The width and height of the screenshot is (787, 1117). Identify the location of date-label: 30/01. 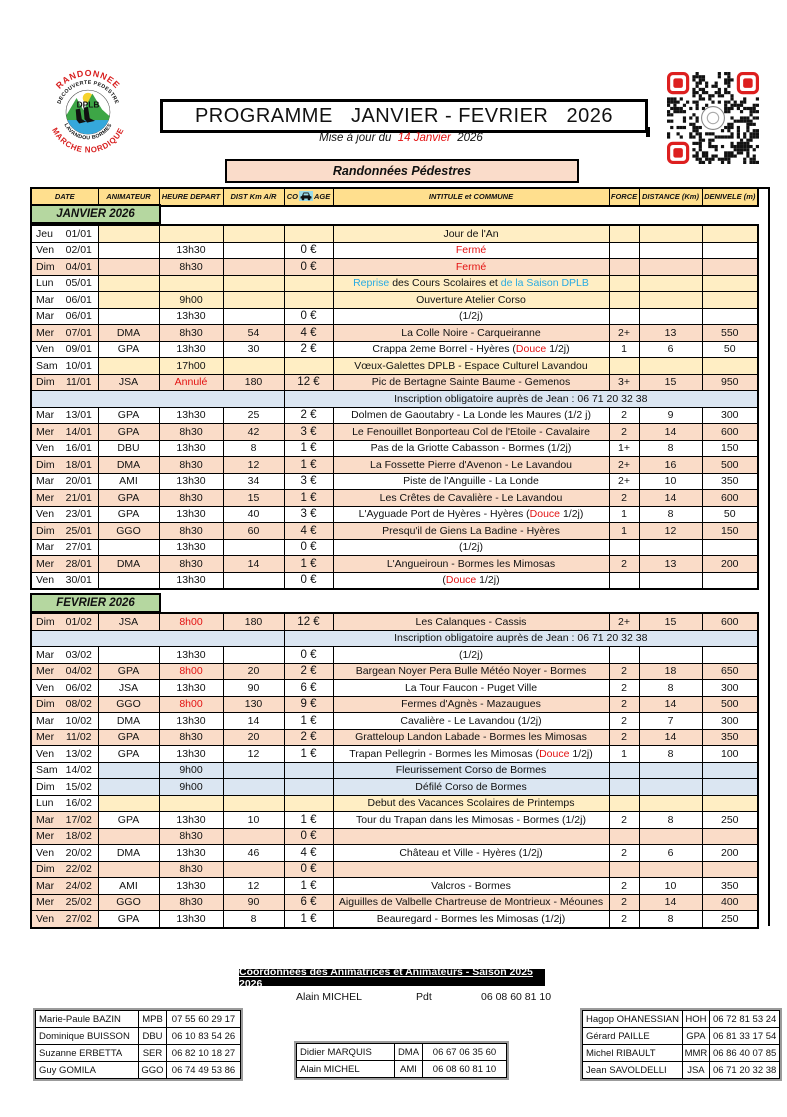
(78, 580).